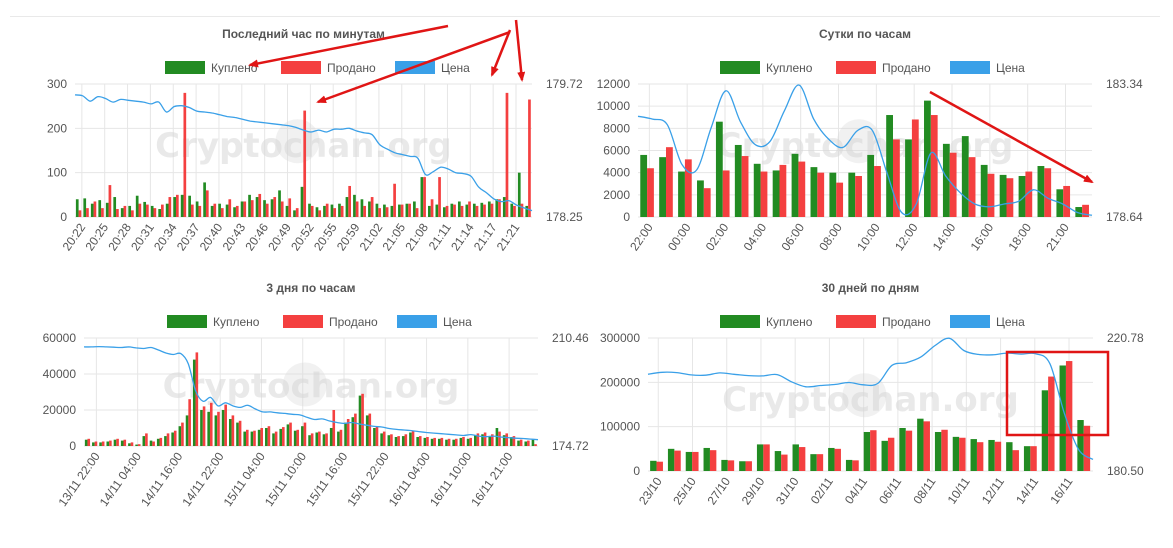  I want to click on x-tick-label: 00:00, so click(679, 236).